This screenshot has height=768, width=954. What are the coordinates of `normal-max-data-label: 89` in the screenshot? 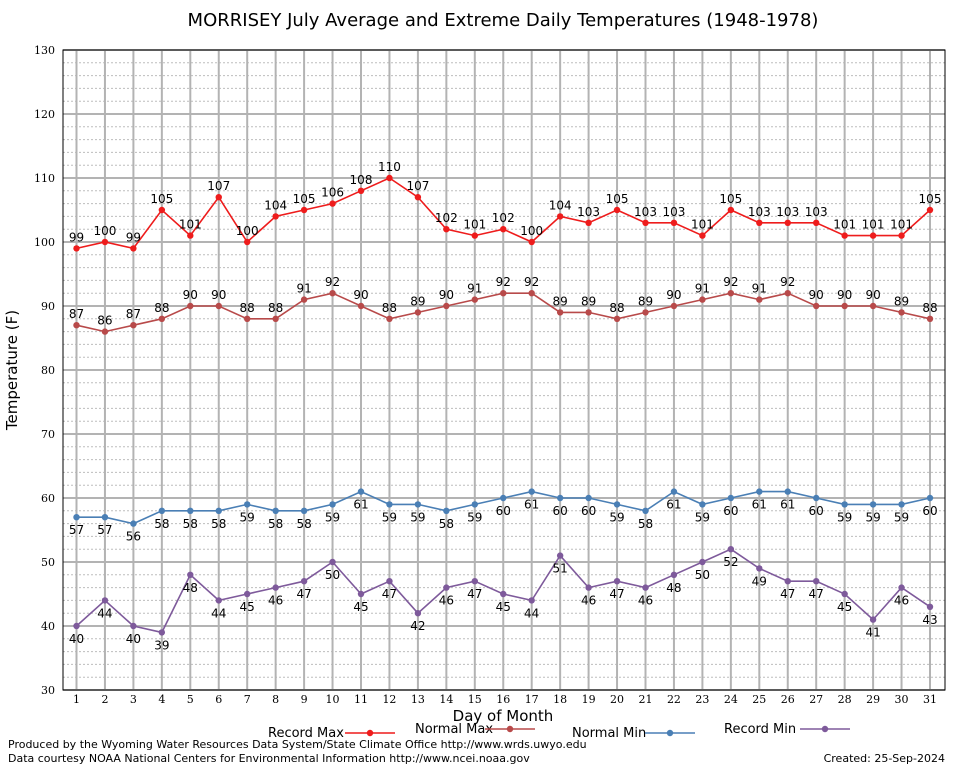 It's located at (588, 301).